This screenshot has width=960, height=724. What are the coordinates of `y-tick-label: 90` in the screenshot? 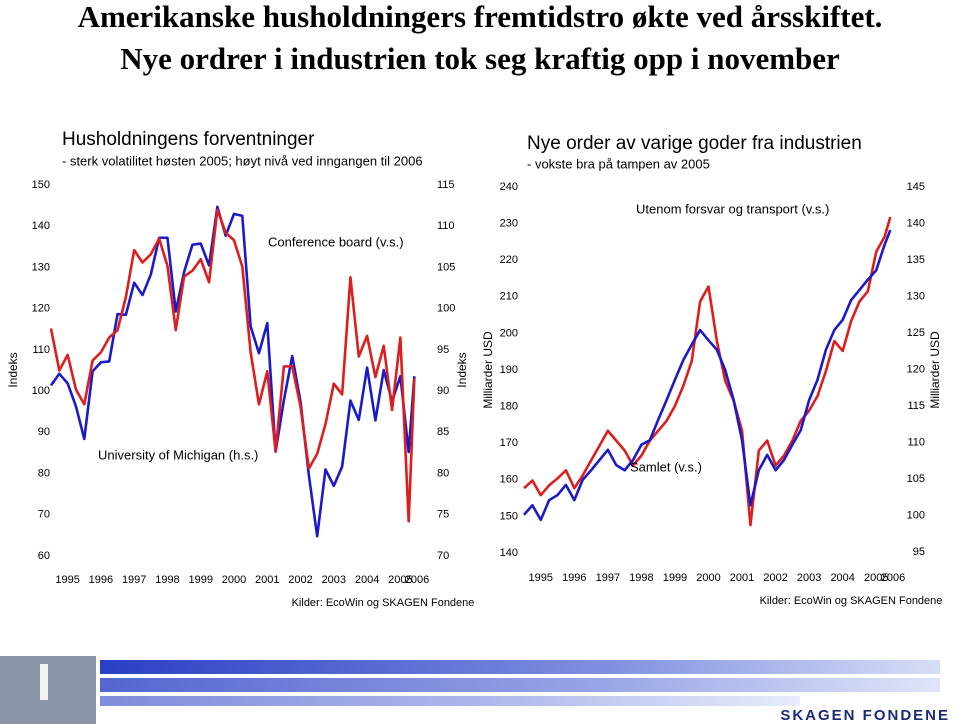 It's located at (44, 432).